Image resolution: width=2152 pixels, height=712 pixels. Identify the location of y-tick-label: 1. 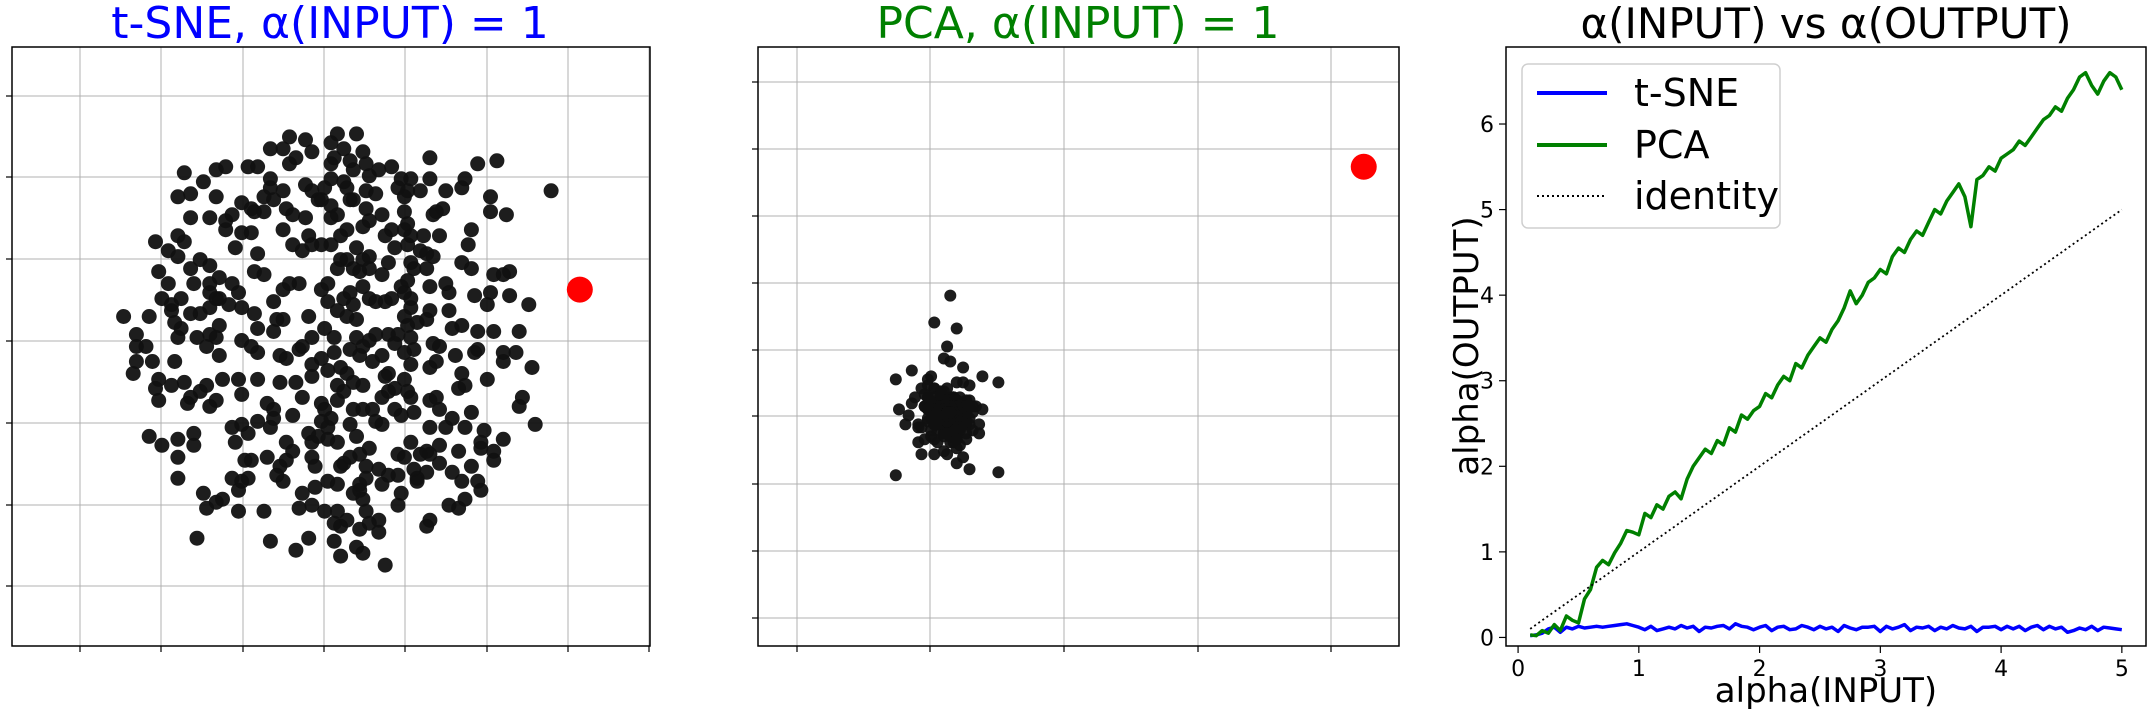
(1487, 553).